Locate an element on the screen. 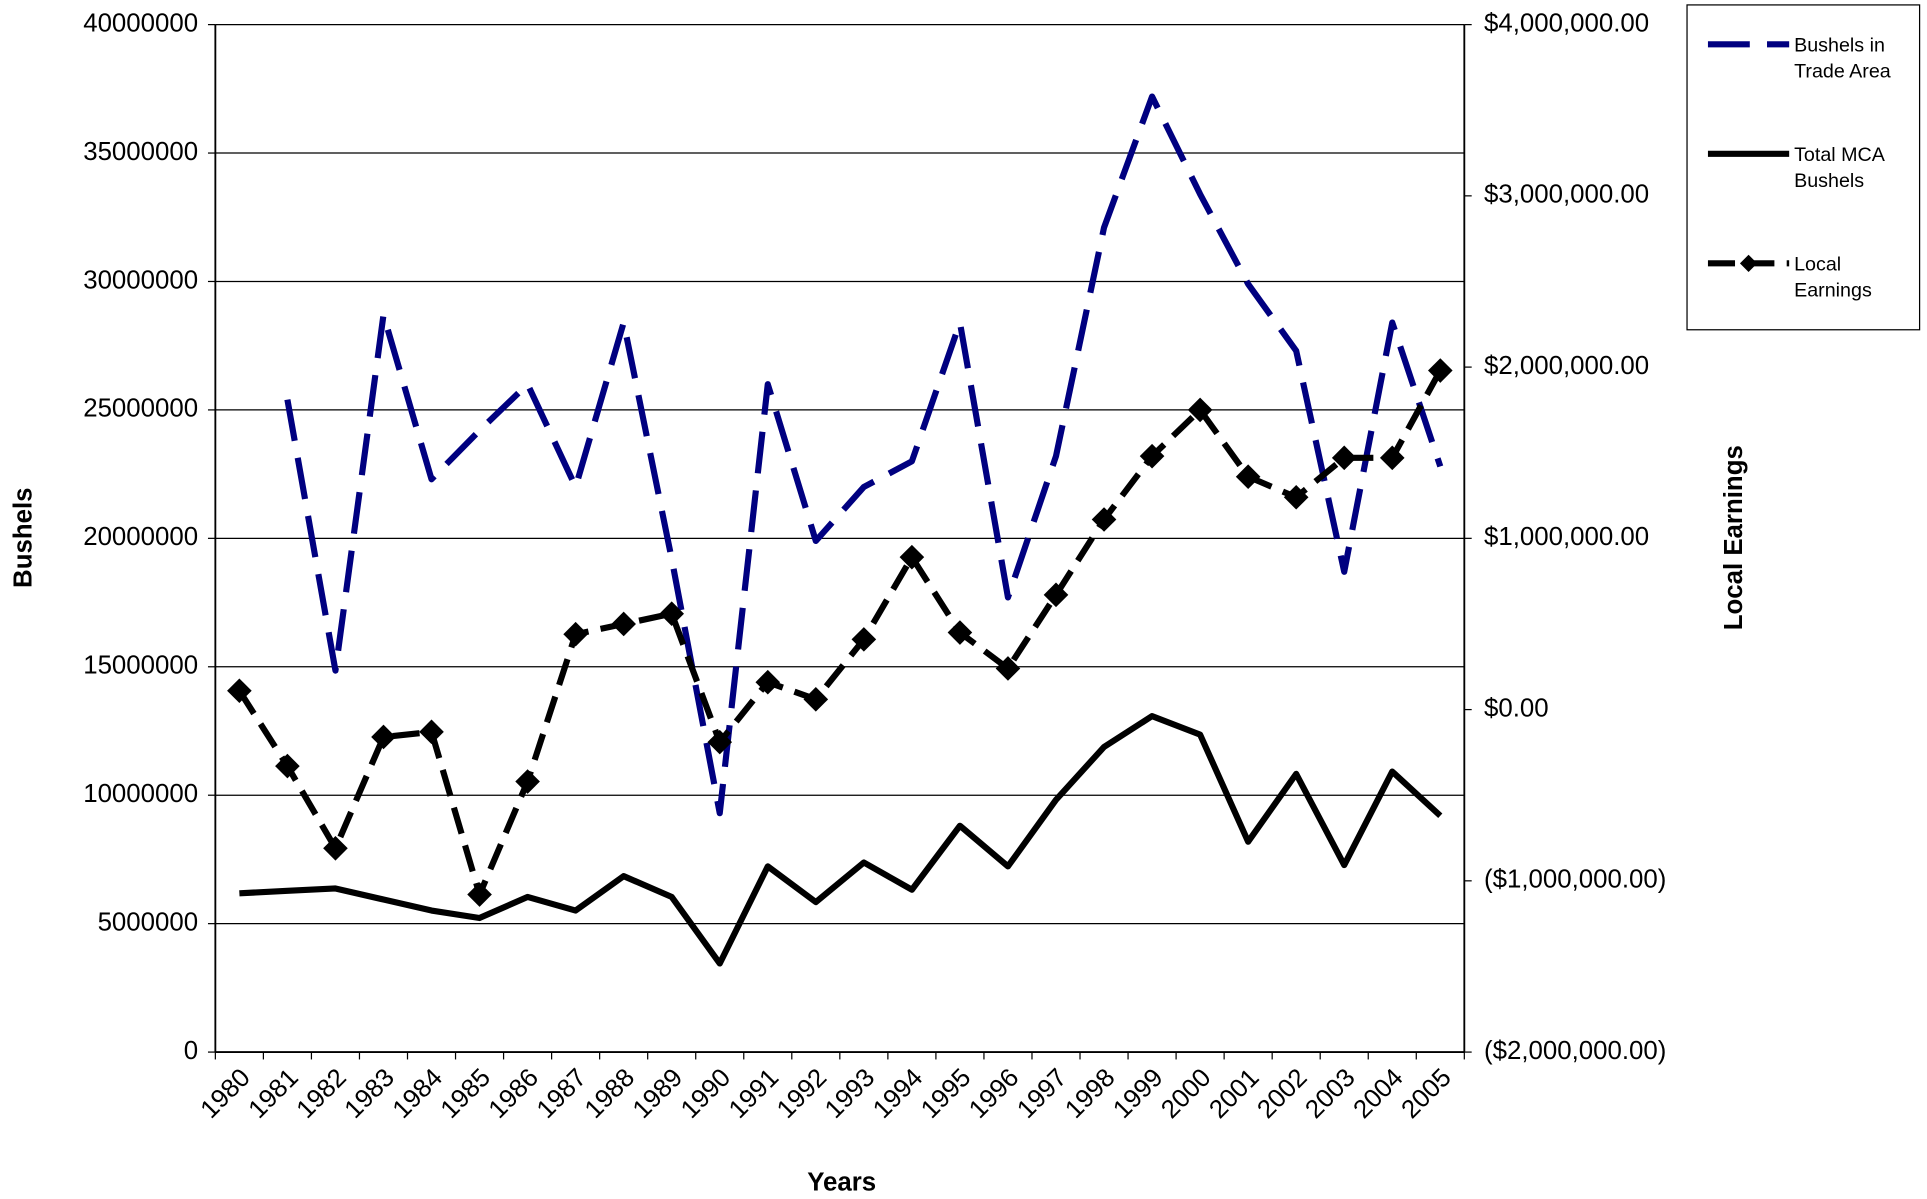  legend-box is located at coordinates (1803, 167).